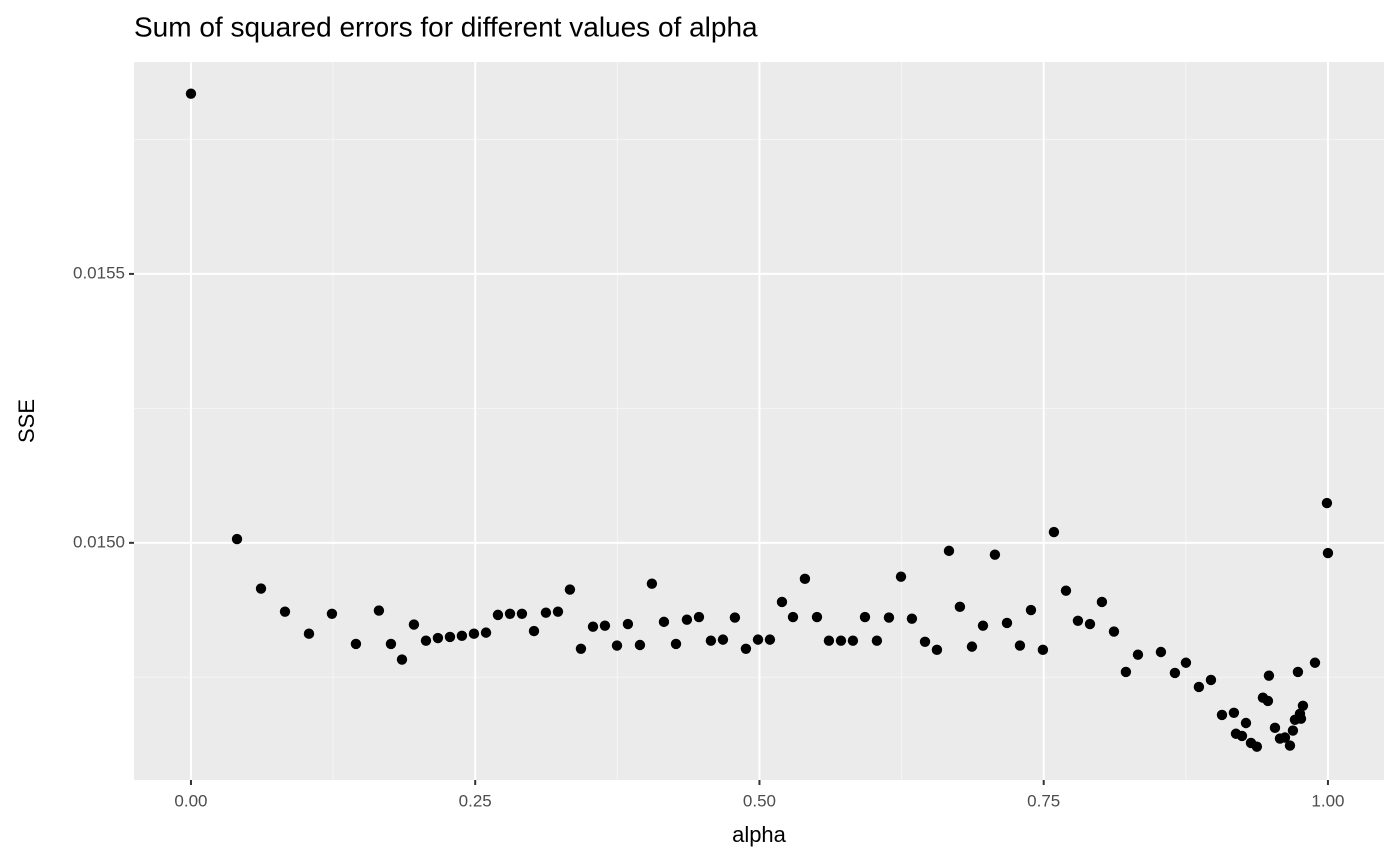 This screenshot has height=865, width=1400. Describe the element at coordinates (99, 272) in the screenshot. I see `y-tick-label: 0.0155` at that location.